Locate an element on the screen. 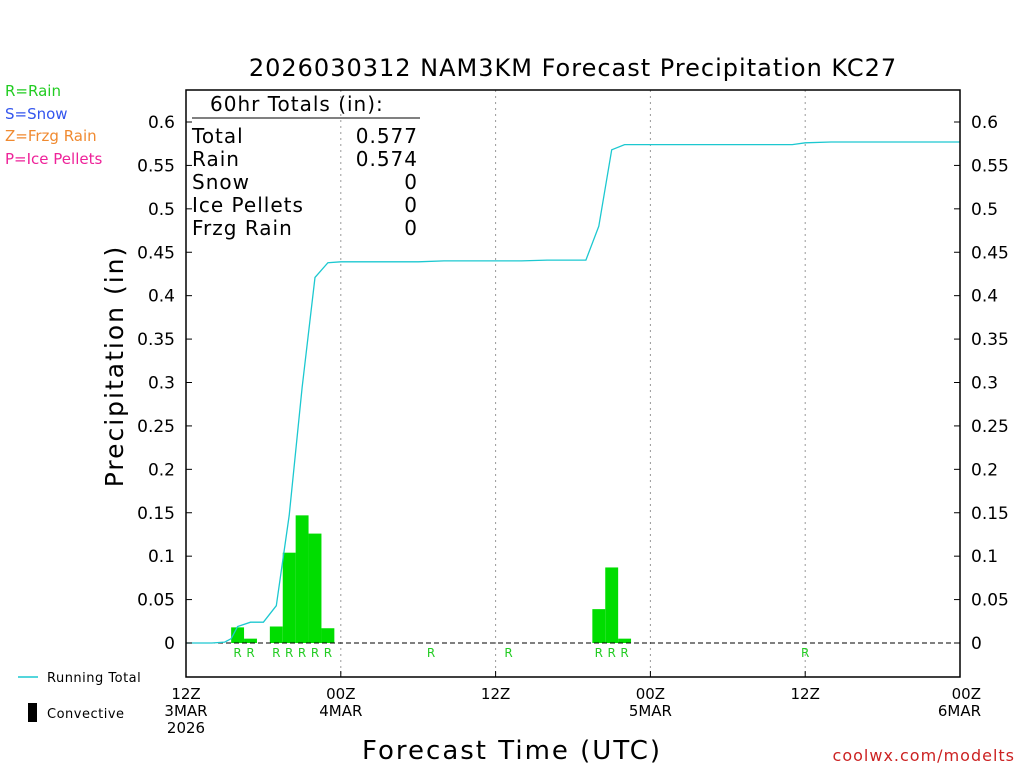 The image size is (1024, 768). x-tick-label-0h-2: 2026 is located at coordinates (186, 728).